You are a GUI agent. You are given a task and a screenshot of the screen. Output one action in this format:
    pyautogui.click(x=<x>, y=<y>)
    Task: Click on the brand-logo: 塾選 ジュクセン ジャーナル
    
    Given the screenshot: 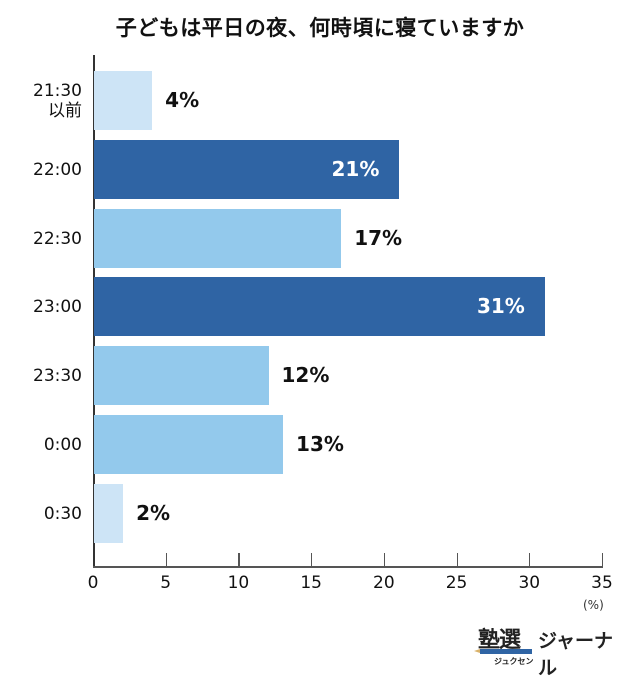 What is the action you would take?
    pyautogui.click(x=551, y=650)
    